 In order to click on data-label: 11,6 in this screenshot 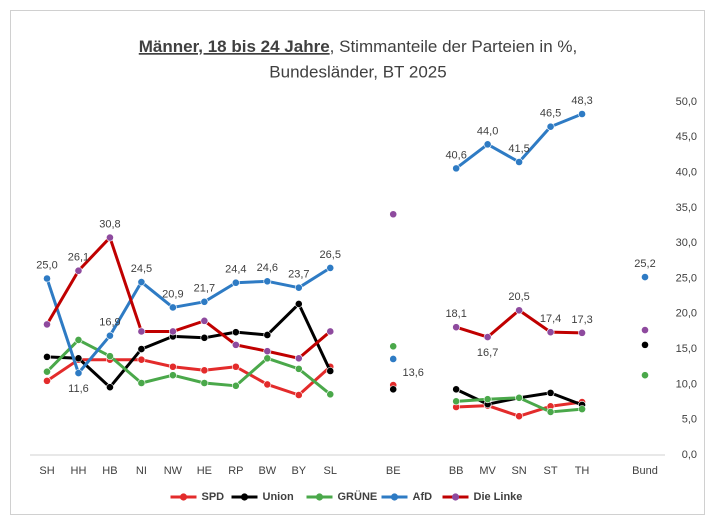, I will do `click(78, 389)`.